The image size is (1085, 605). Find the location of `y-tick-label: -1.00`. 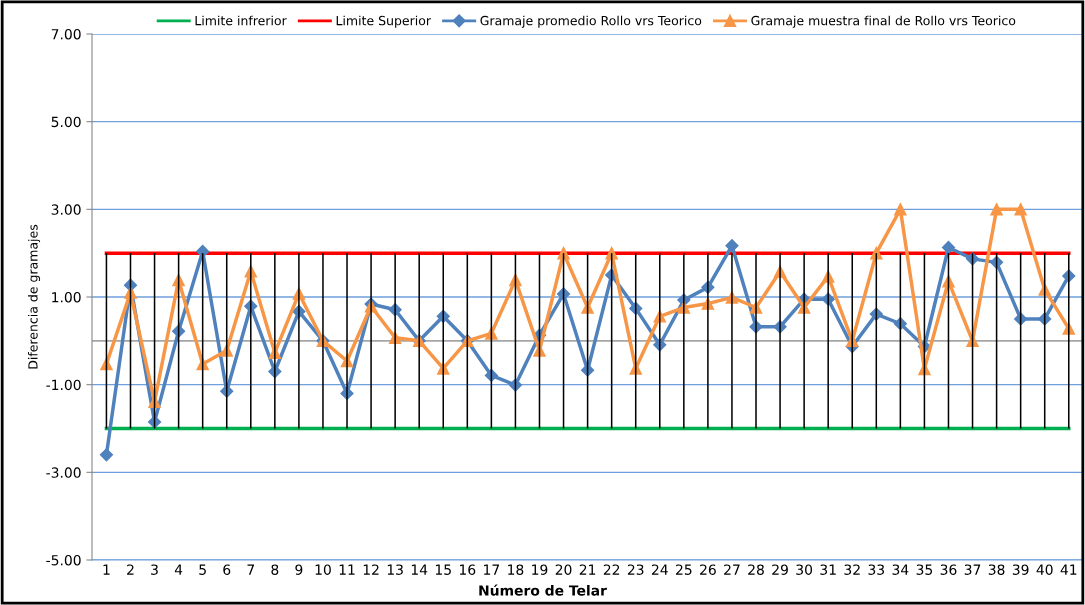

y-tick-label: -1.00 is located at coordinates (63, 385).